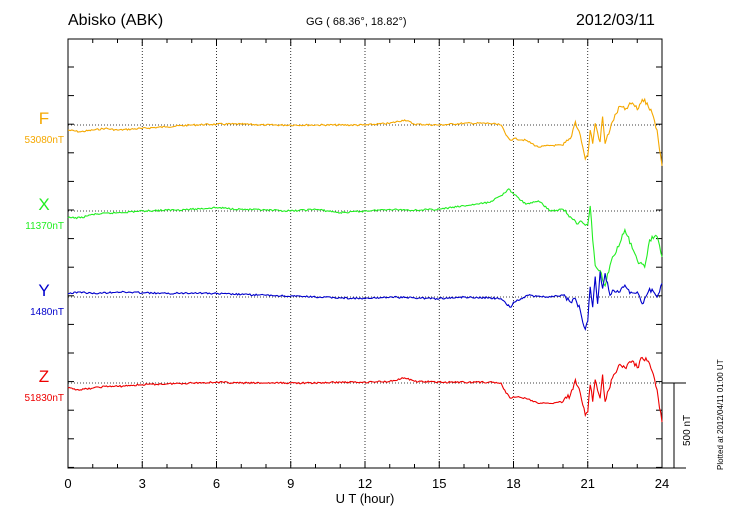 Image resolution: width=730 pixels, height=520 pixels. I want to click on series-line-y, so click(365, 301).